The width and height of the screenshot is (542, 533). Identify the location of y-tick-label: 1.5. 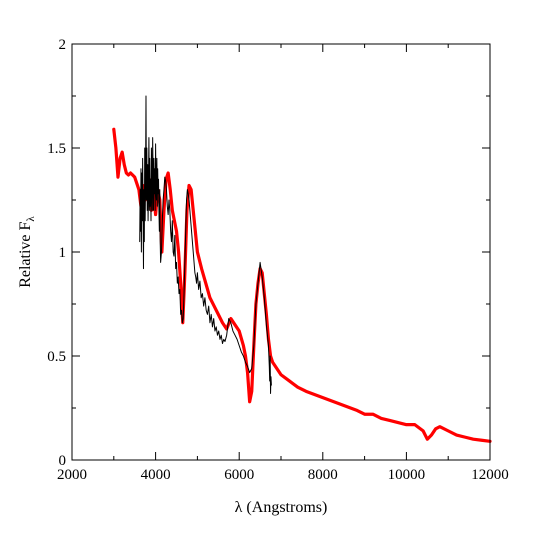
(56, 149).